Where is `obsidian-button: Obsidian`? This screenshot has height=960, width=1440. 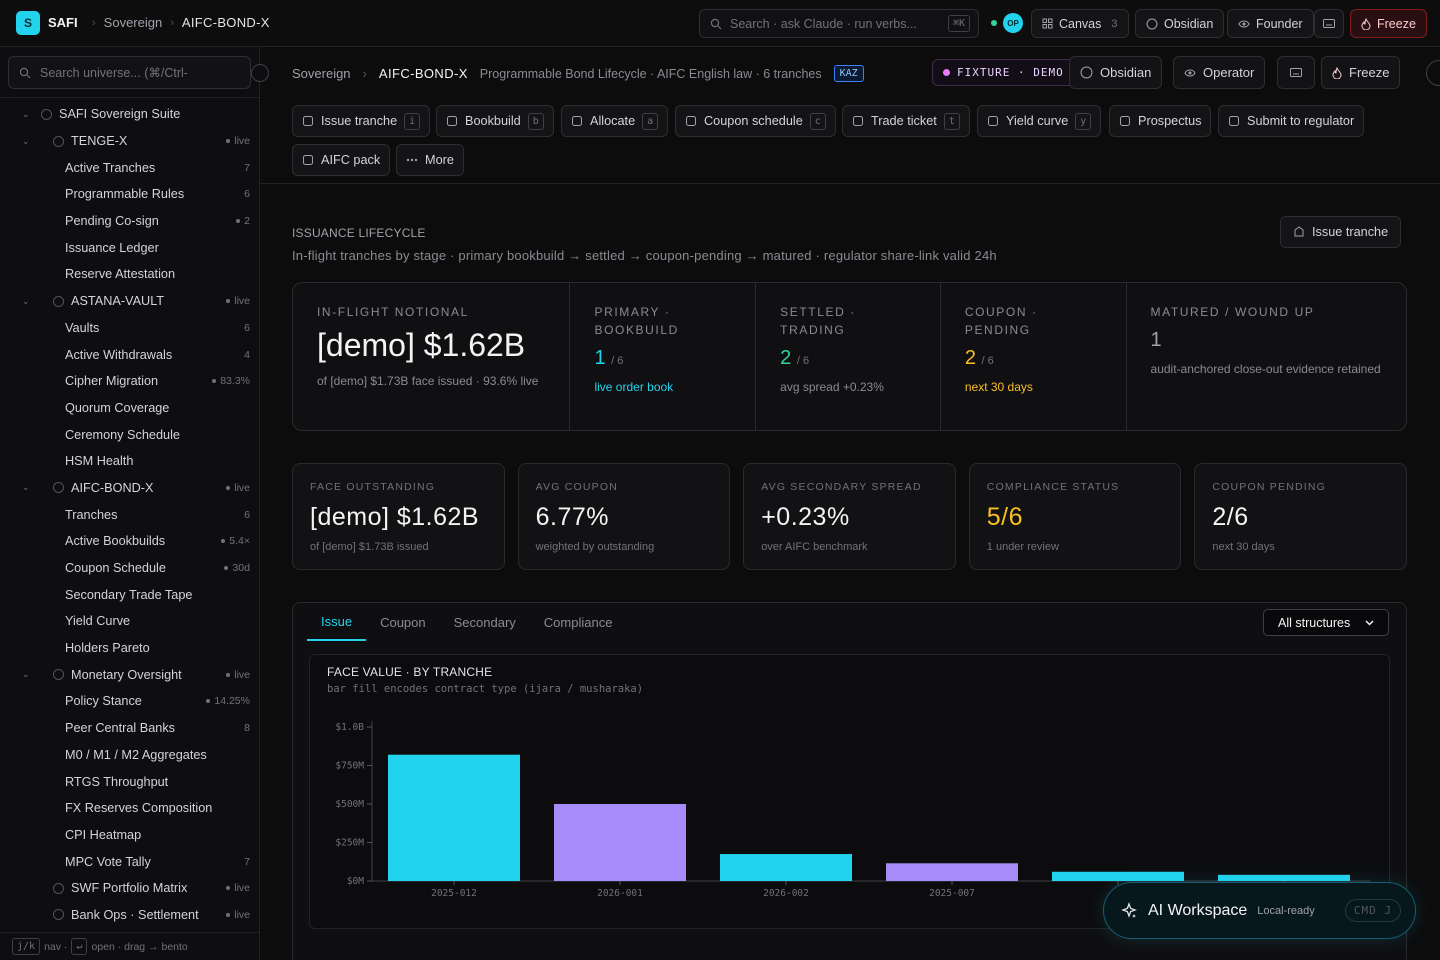 obsidian-button: Obsidian is located at coordinates (1180, 23).